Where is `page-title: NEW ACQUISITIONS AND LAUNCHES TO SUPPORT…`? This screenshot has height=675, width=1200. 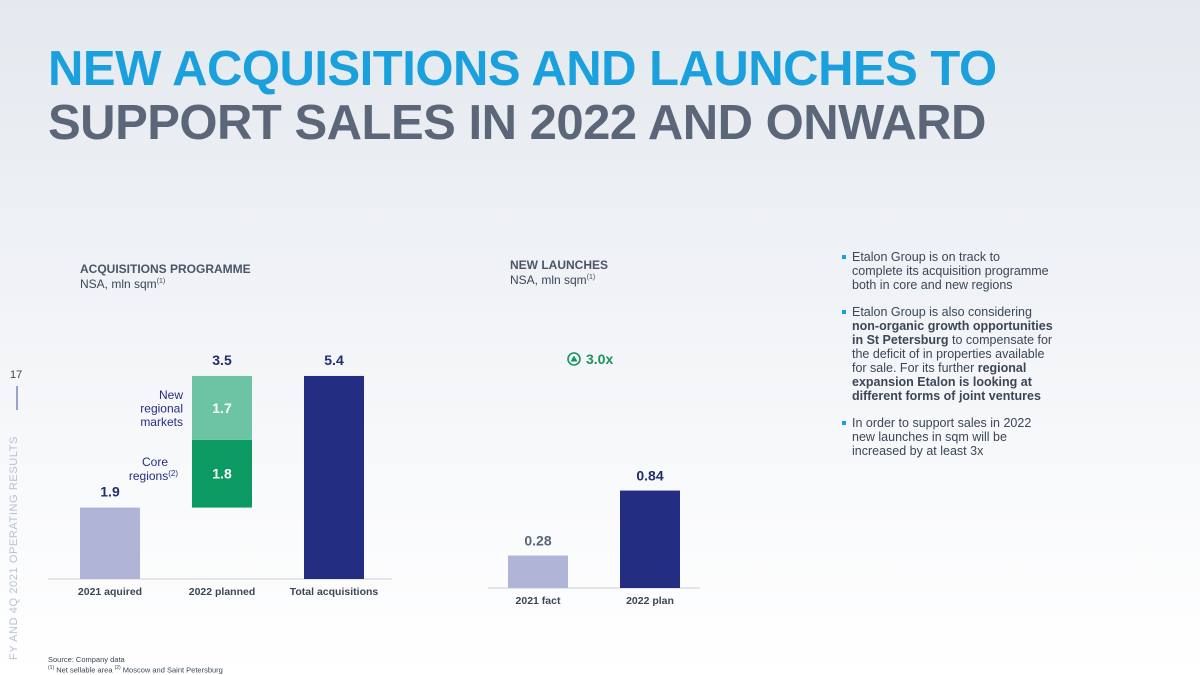
page-title: NEW ACQUISITIONS AND LAUNCHES TO SUPPORT… is located at coordinates (522, 96).